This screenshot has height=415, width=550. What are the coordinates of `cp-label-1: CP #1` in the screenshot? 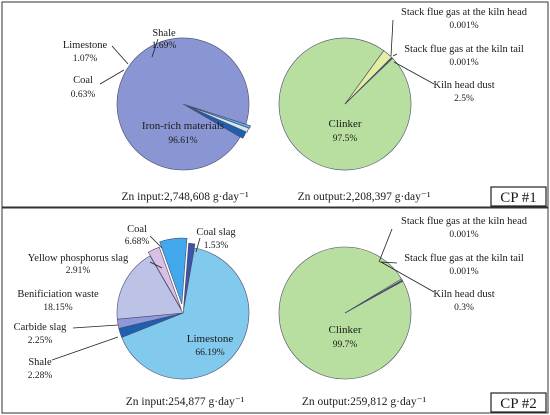 It's located at (518, 198).